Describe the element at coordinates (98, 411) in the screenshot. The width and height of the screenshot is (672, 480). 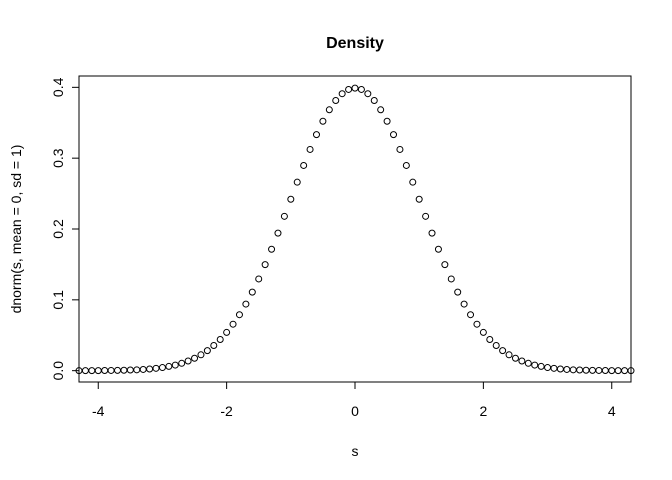
I see `x-tick-label: -4` at that location.